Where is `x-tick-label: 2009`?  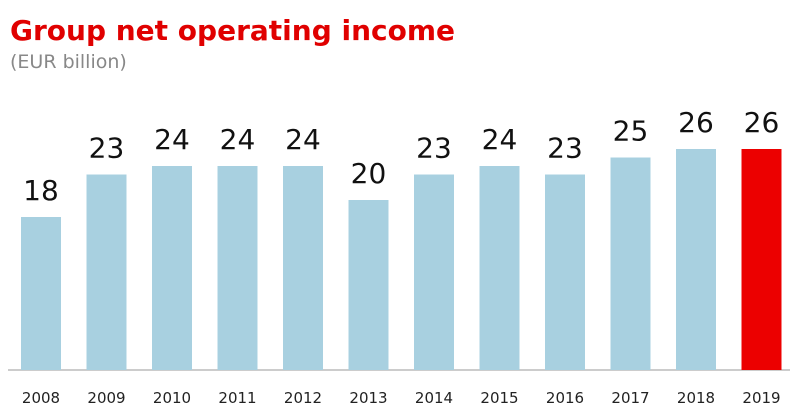
x-tick-label: 2009 is located at coordinates (106, 398).